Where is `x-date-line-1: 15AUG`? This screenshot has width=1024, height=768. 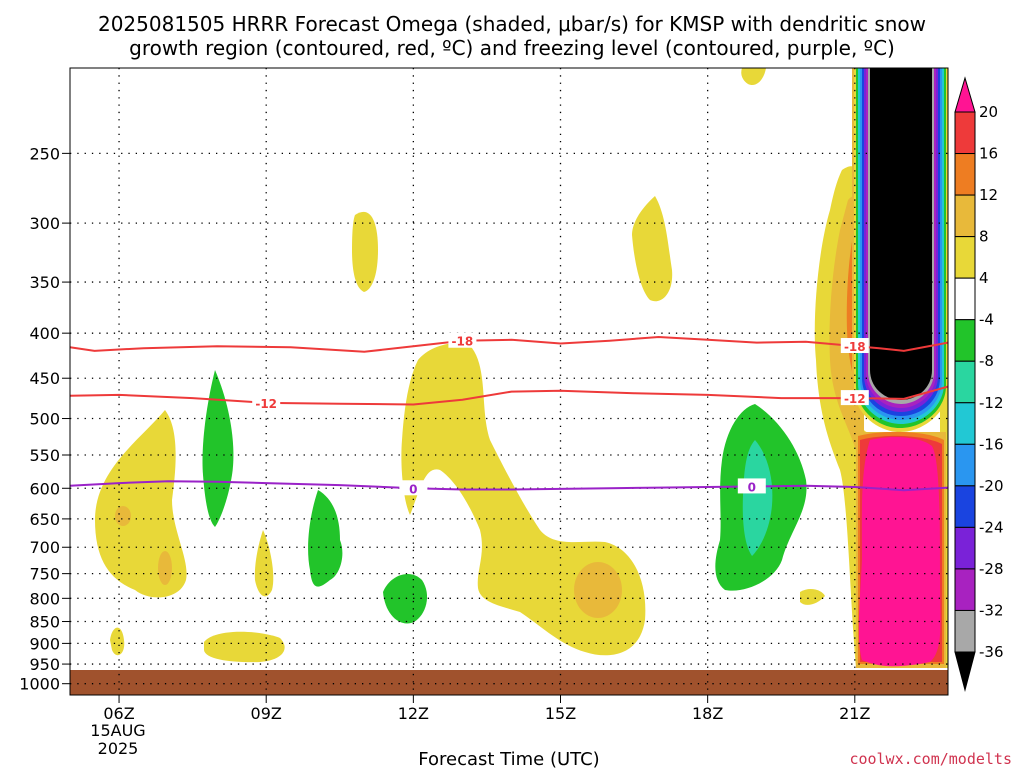 x-date-line-1: 15AUG is located at coordinates (117, 730).